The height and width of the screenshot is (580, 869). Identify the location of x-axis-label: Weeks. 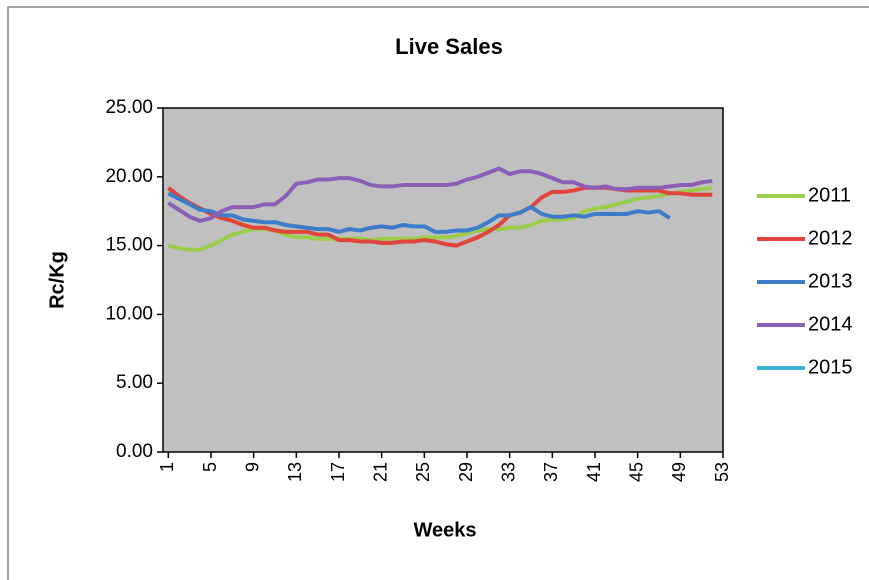
(444, 530).